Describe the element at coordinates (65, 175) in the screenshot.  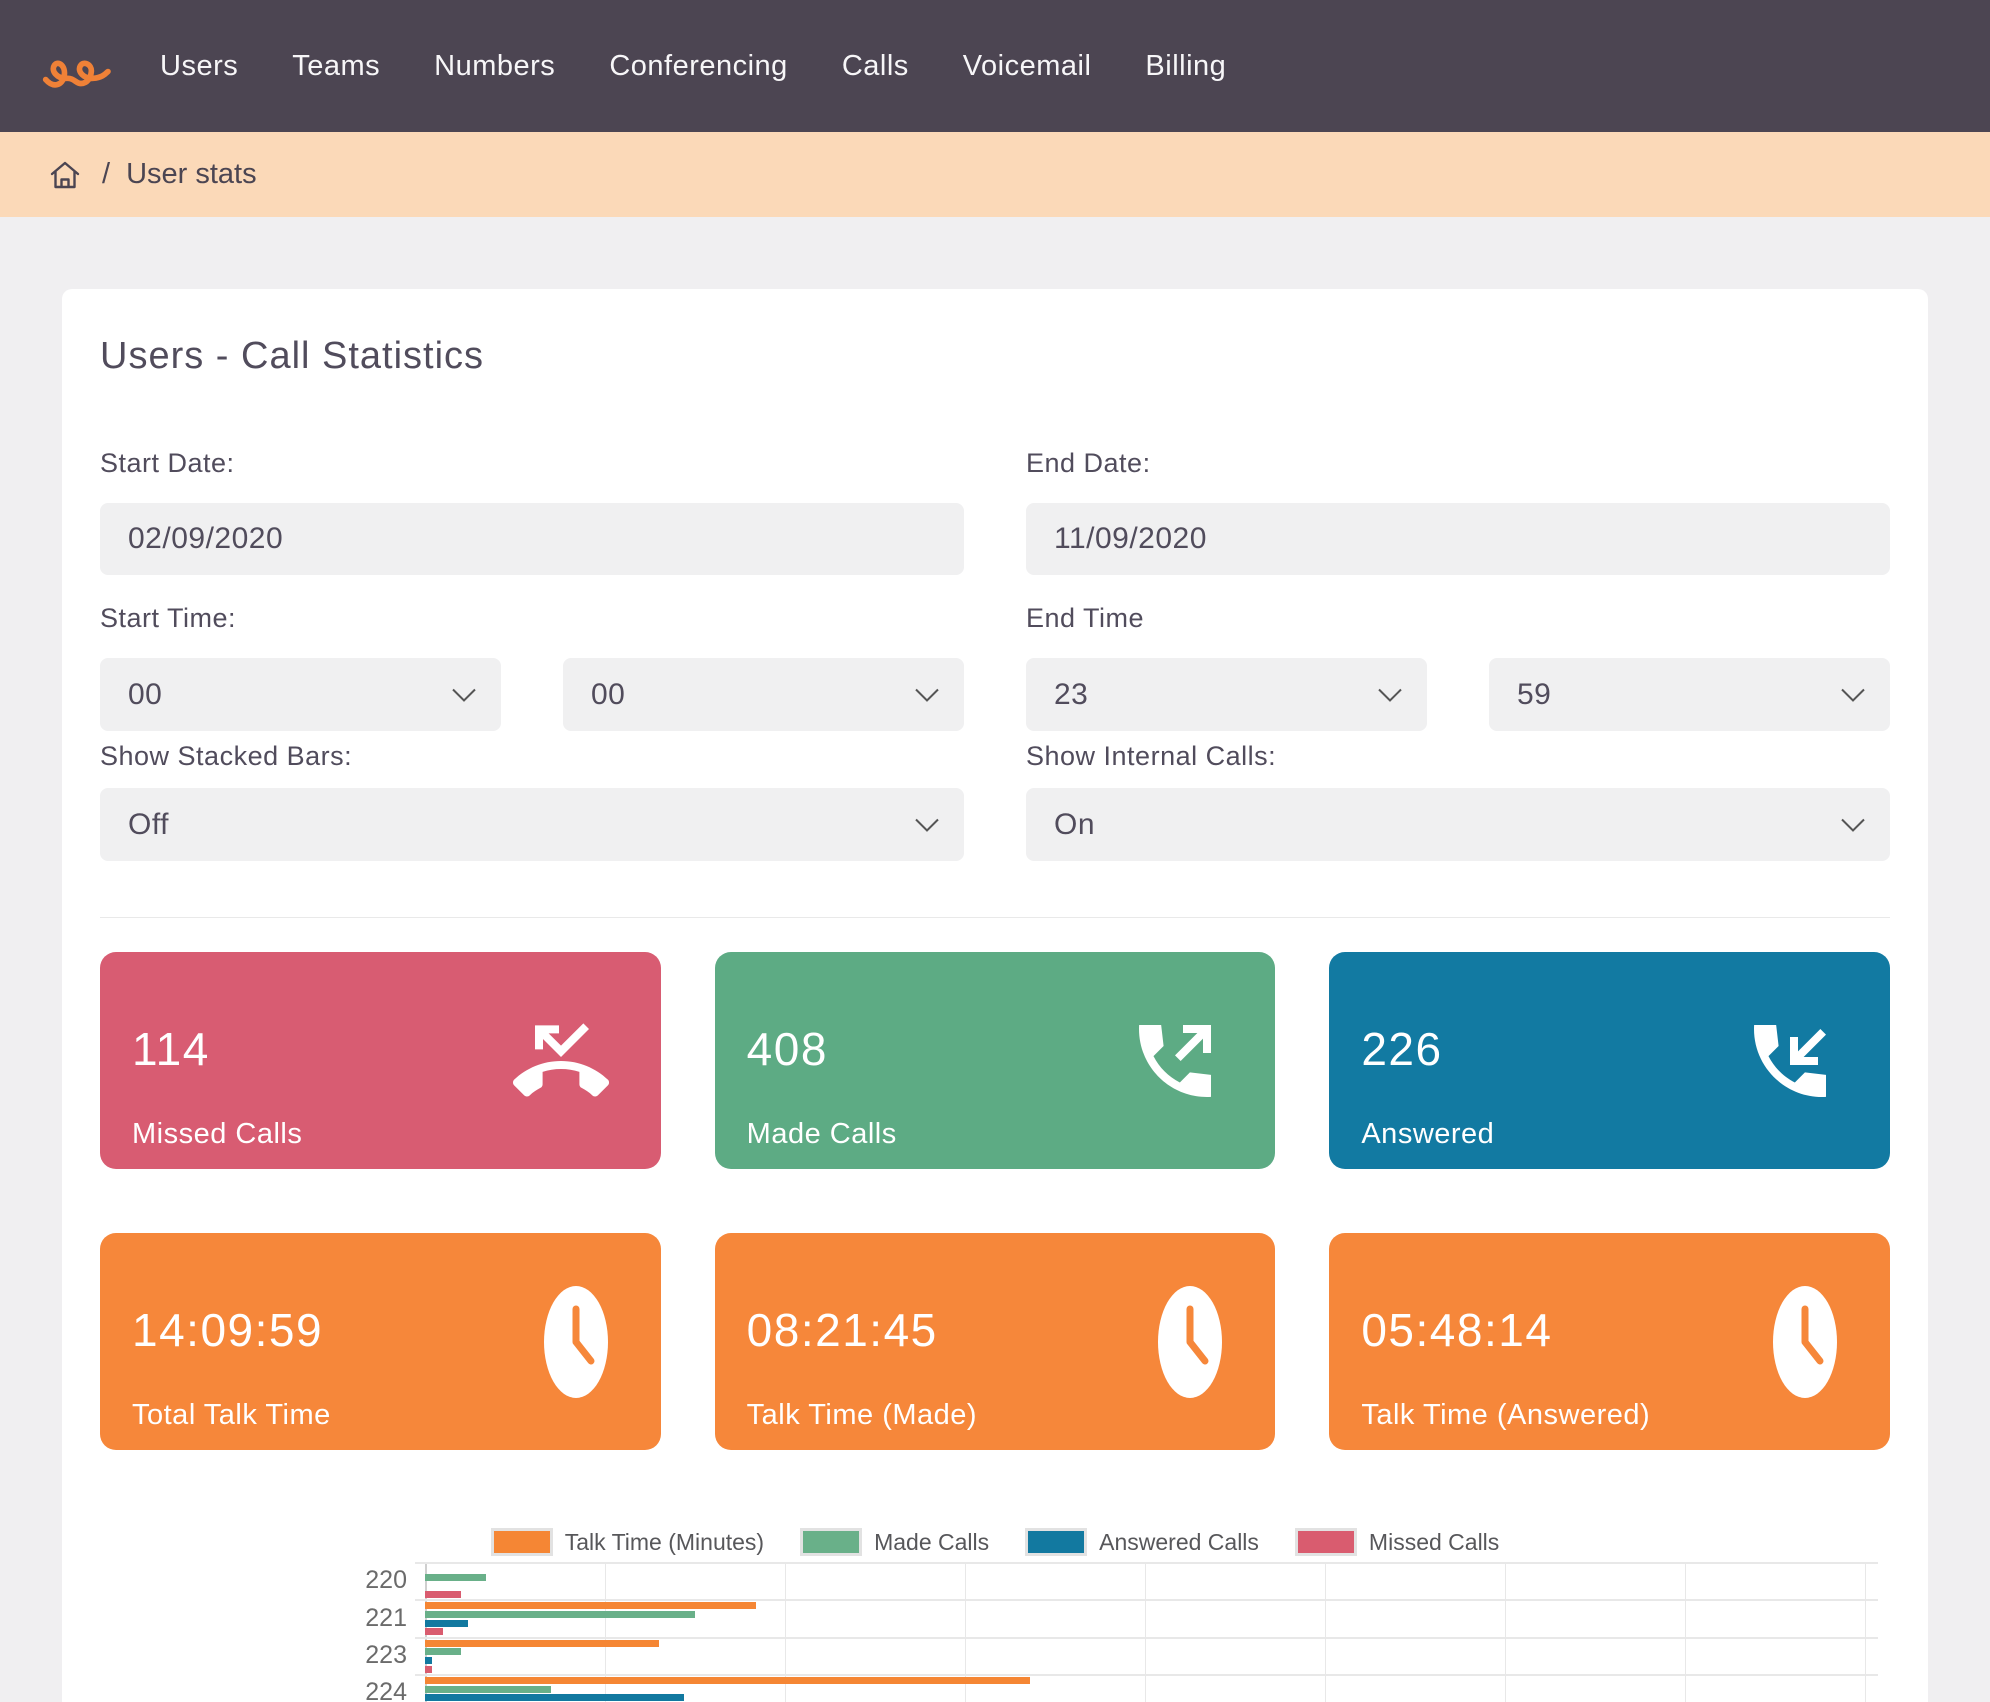
I see `home-icon` at that location.